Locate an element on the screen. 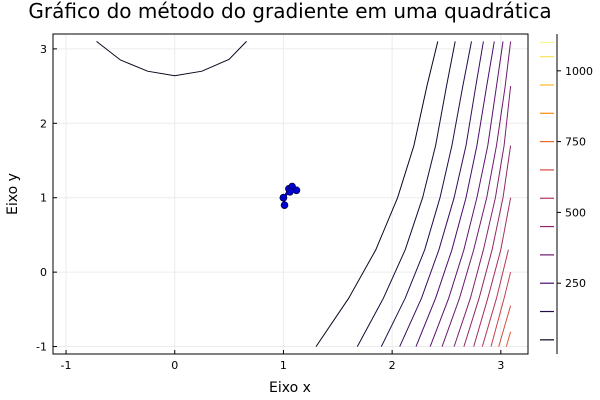 Image resolution: width=600 pixels, height=400 pixels. x-tick-label: 2 is located at coordinates (392, 365).